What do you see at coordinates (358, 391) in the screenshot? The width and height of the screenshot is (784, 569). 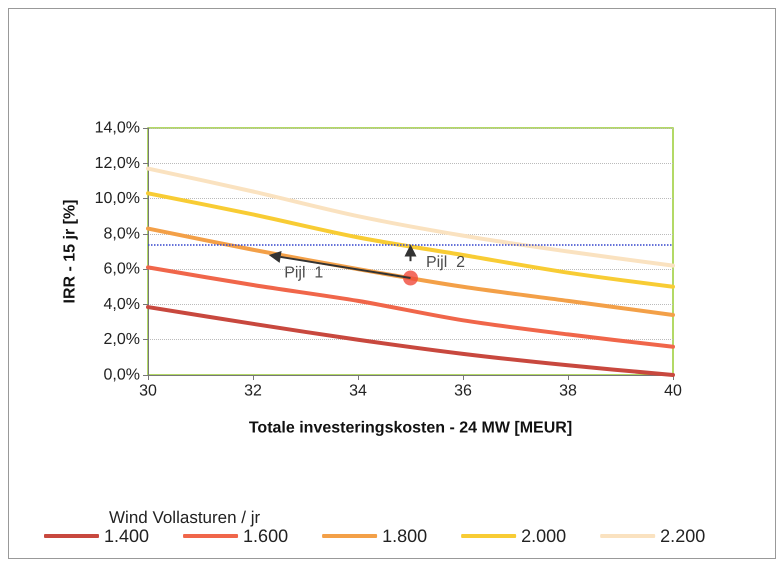 I see `x-tick-label: 34` at bounding box center [358, 391].